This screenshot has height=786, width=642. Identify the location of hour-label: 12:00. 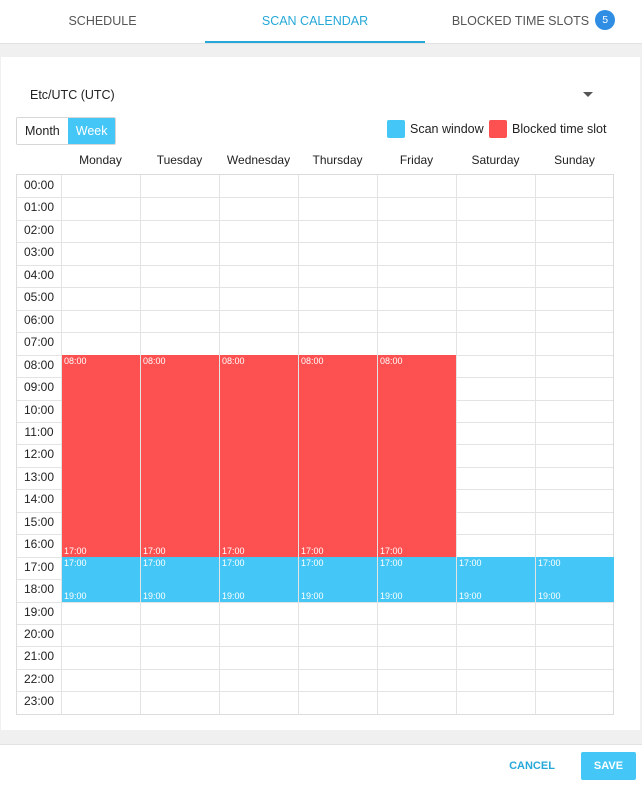
(39, 454).